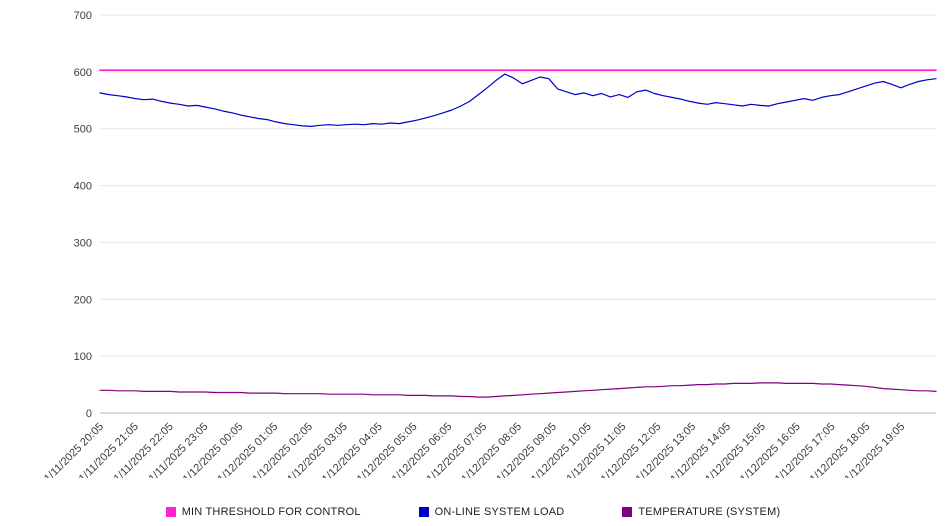  Describe the element at coordinates (423, 512) in the screenshot. I see `legend-swatch-blue-icon` at that location.